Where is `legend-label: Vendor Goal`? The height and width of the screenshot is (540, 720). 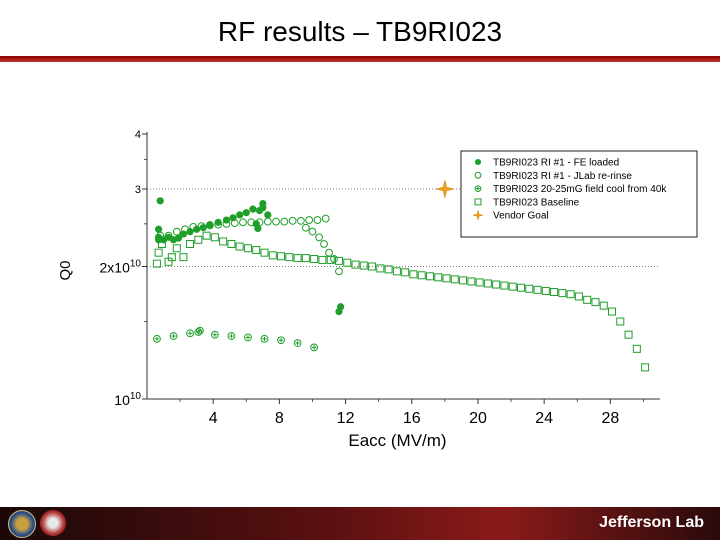 legend-label: Vendor Goal is located at coordinates (521, 216).